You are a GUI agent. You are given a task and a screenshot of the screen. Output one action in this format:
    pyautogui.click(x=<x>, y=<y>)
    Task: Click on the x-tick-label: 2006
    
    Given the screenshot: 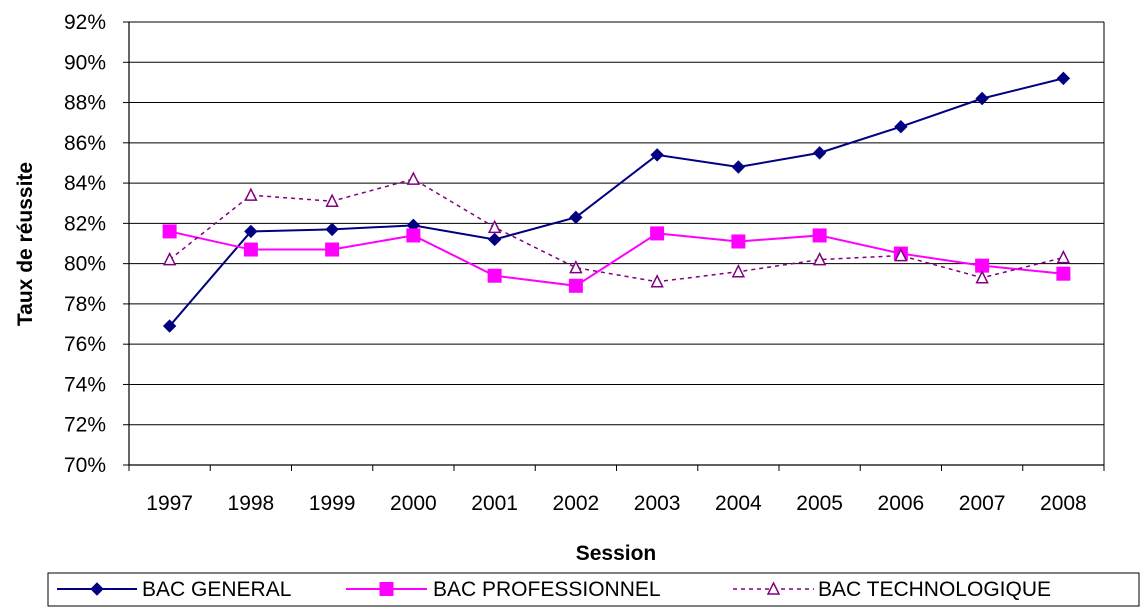 What is the action you would take?
    pyautogui.click(x=901, y=503)
    